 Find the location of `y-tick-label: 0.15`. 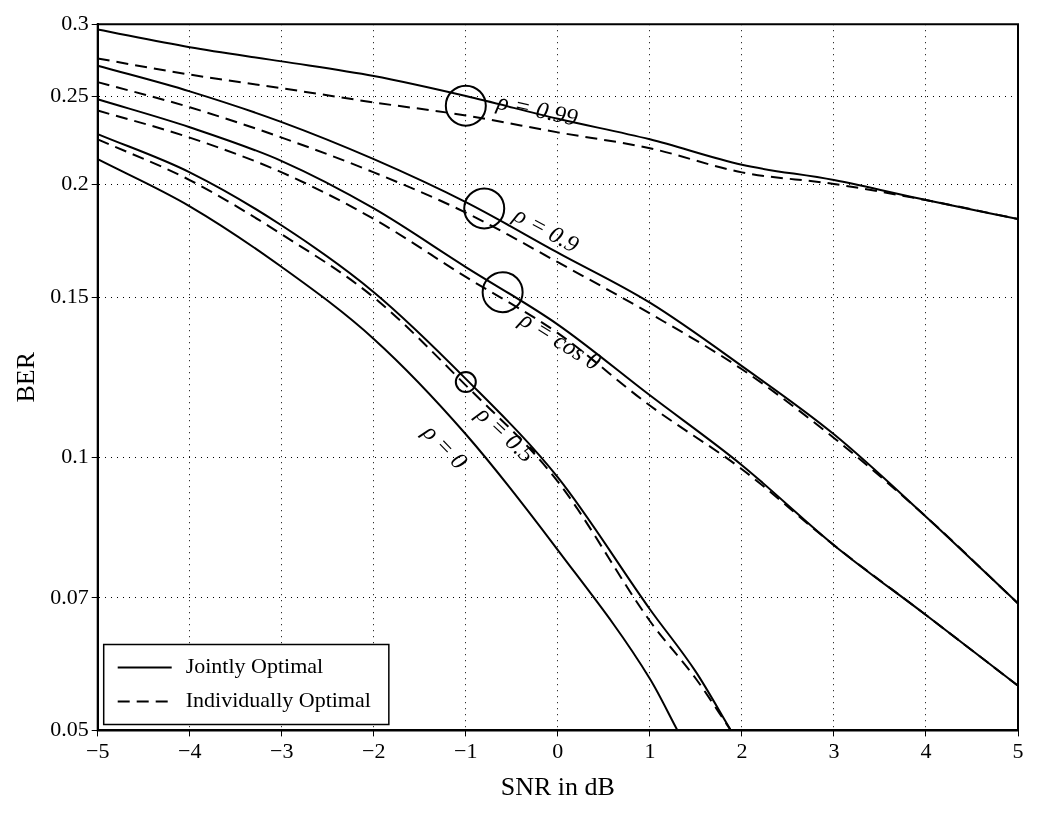

y-tick-label: 0.15 is located at coordinates (69, 296).